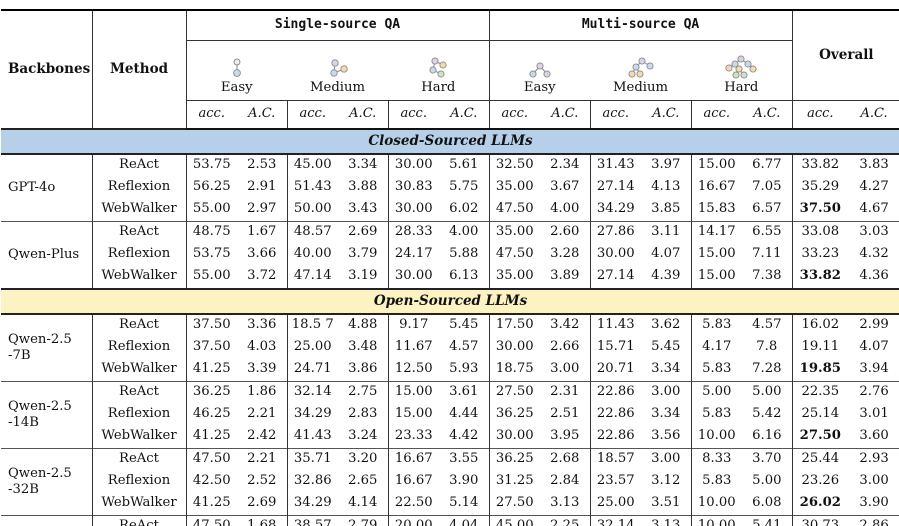 The width and height of the screenshot is (899, 526). I want to click on value-cell: 7.28, so click(767, 369).